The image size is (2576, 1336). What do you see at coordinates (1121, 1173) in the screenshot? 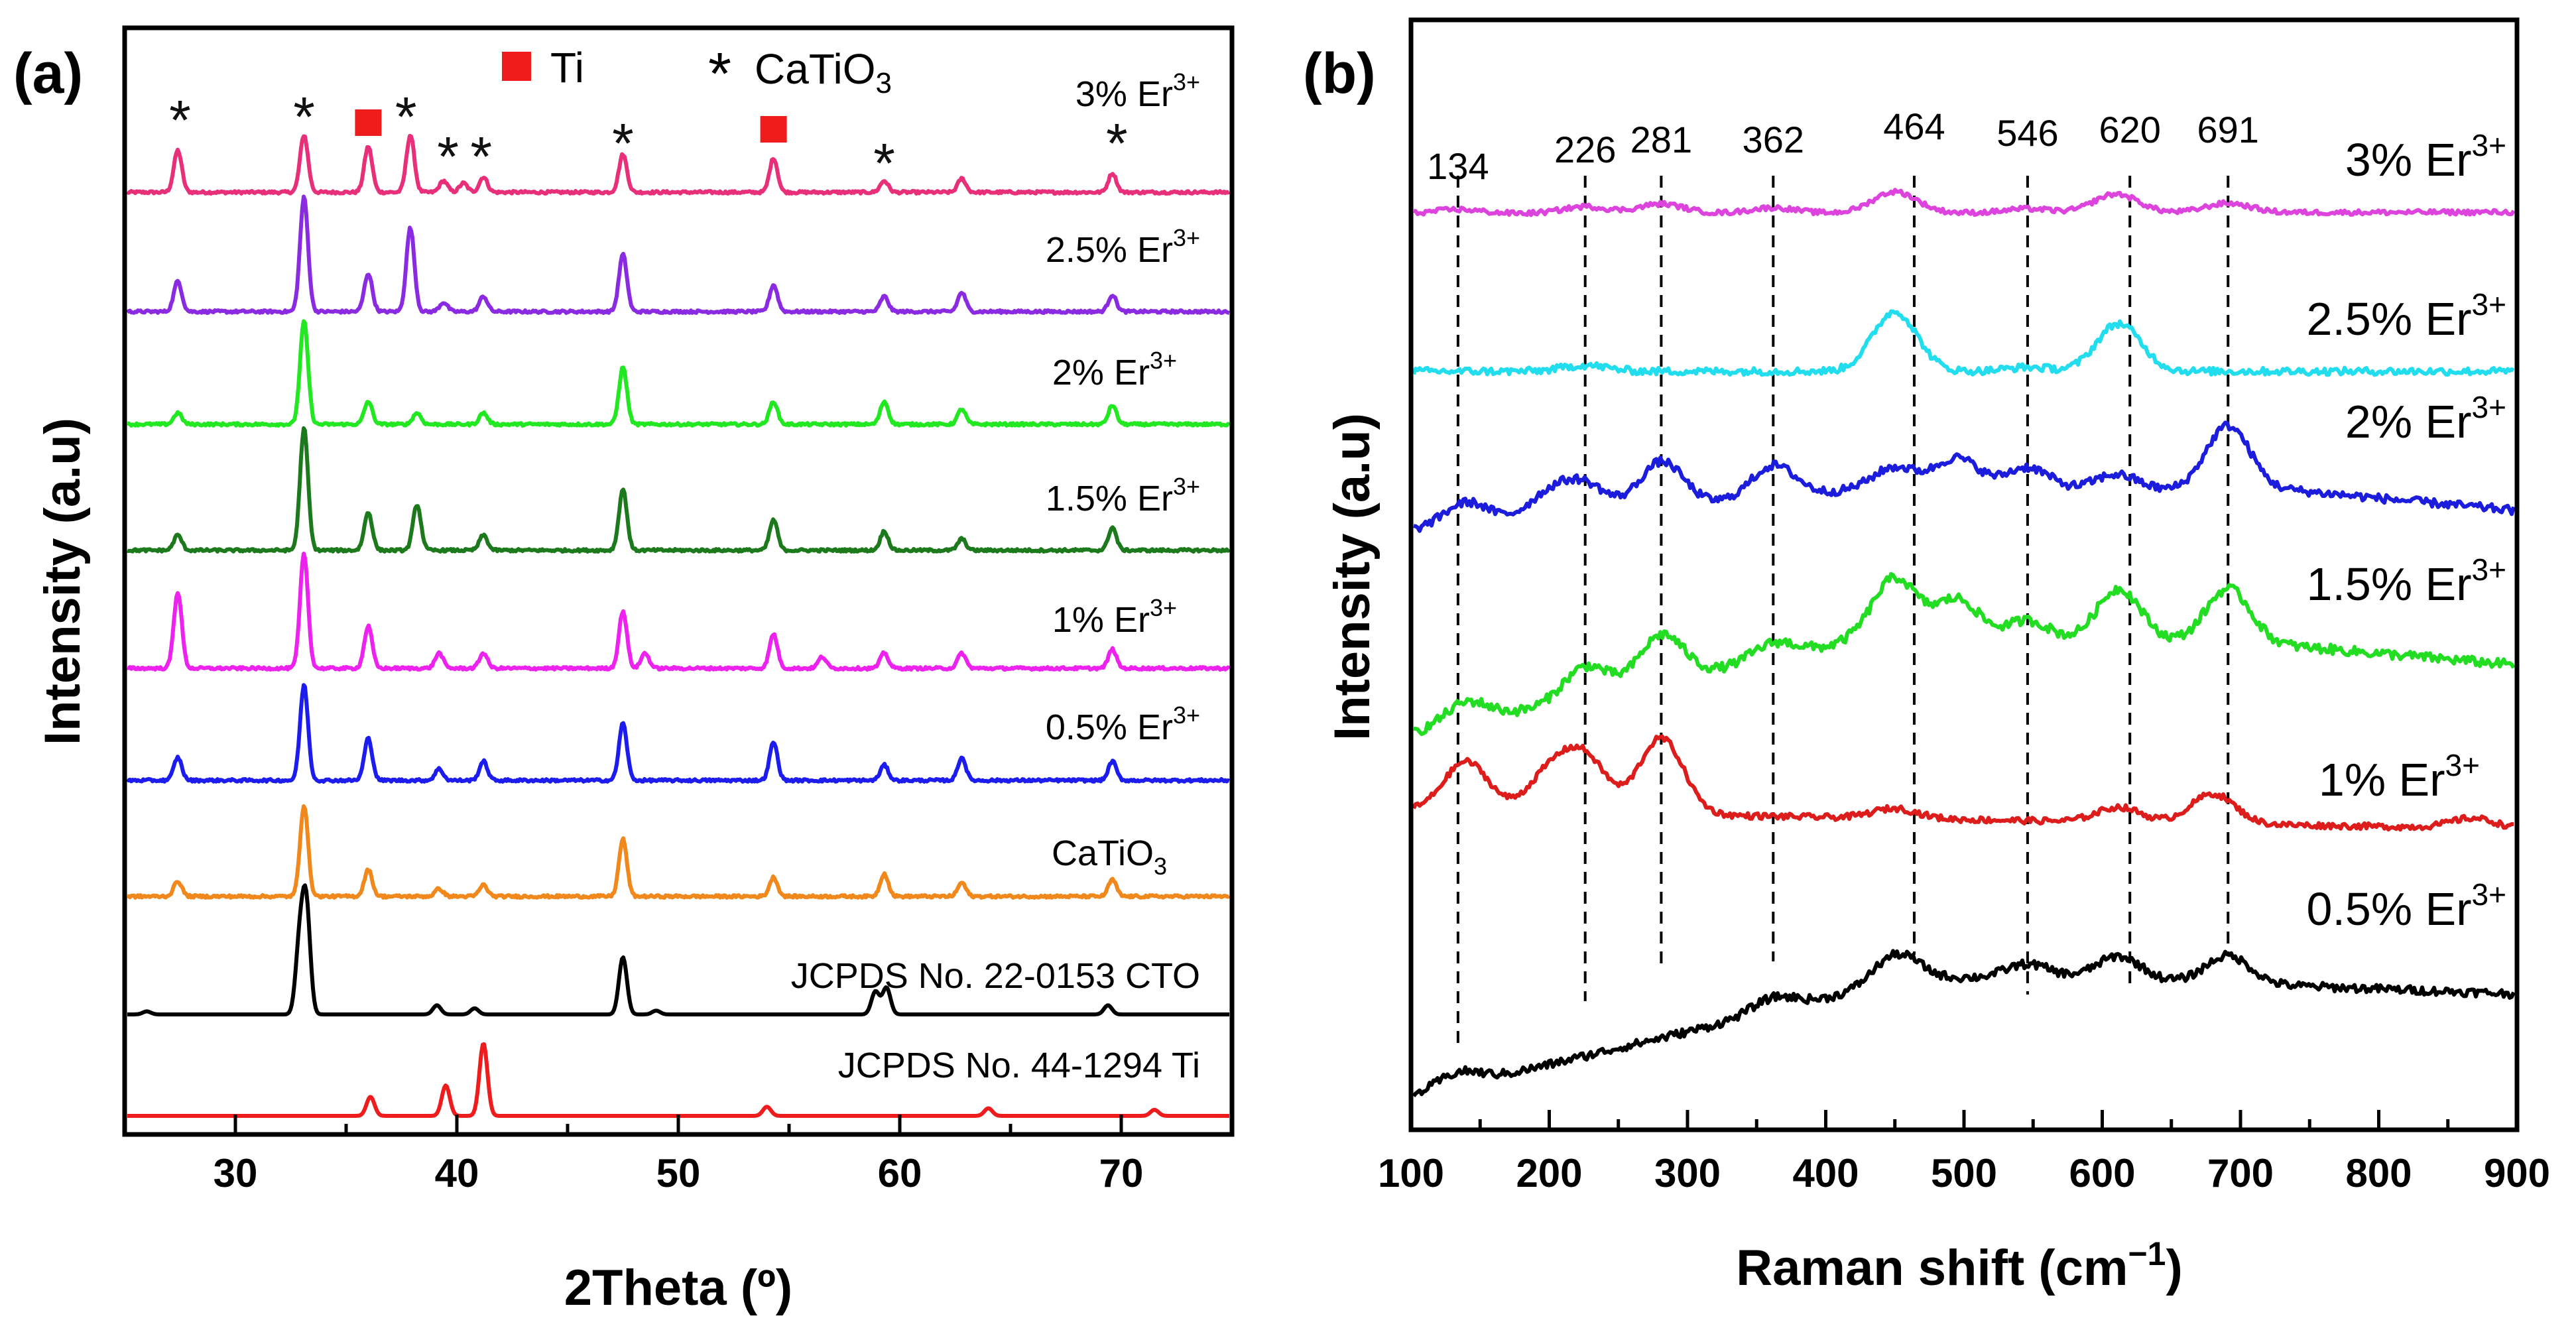
I see `x-tick-label: 70` at bounding box center [1121, 1173].